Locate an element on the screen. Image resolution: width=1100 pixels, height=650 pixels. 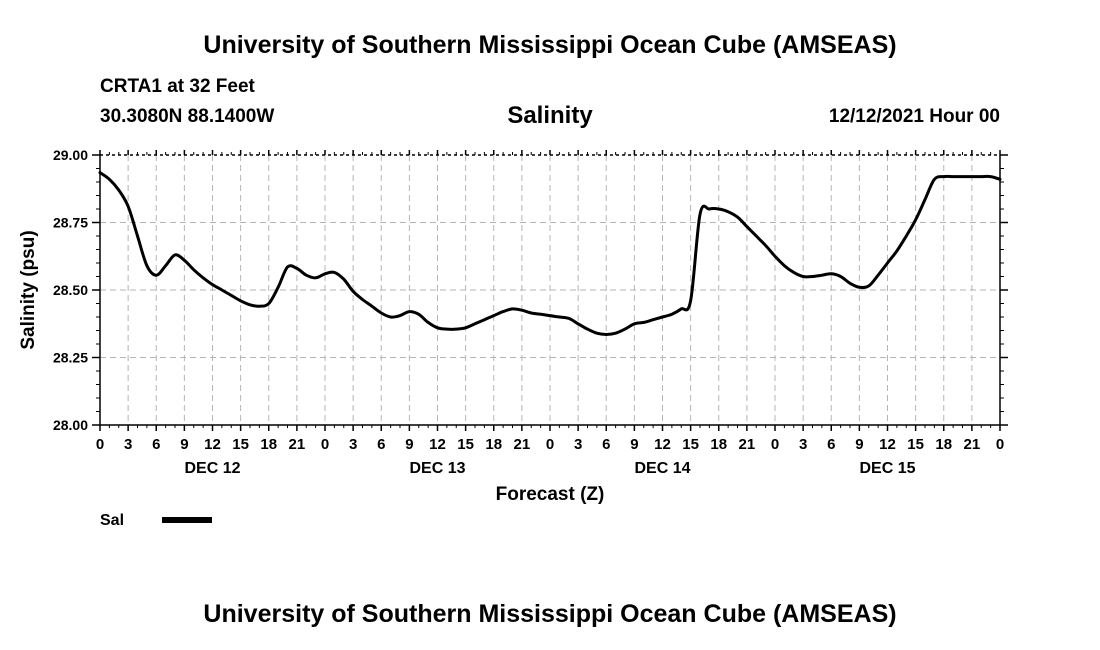
chart-title: Salinity is located at coordinates (550, 115).